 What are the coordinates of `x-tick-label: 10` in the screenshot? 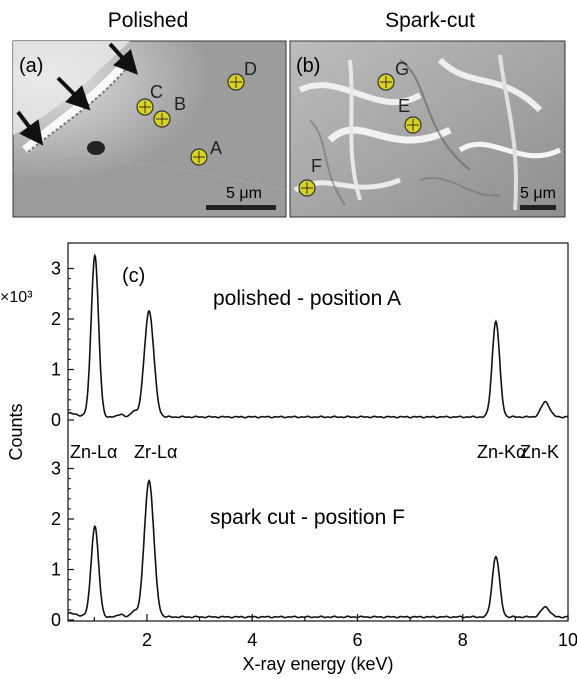 It's located at (567, 640).